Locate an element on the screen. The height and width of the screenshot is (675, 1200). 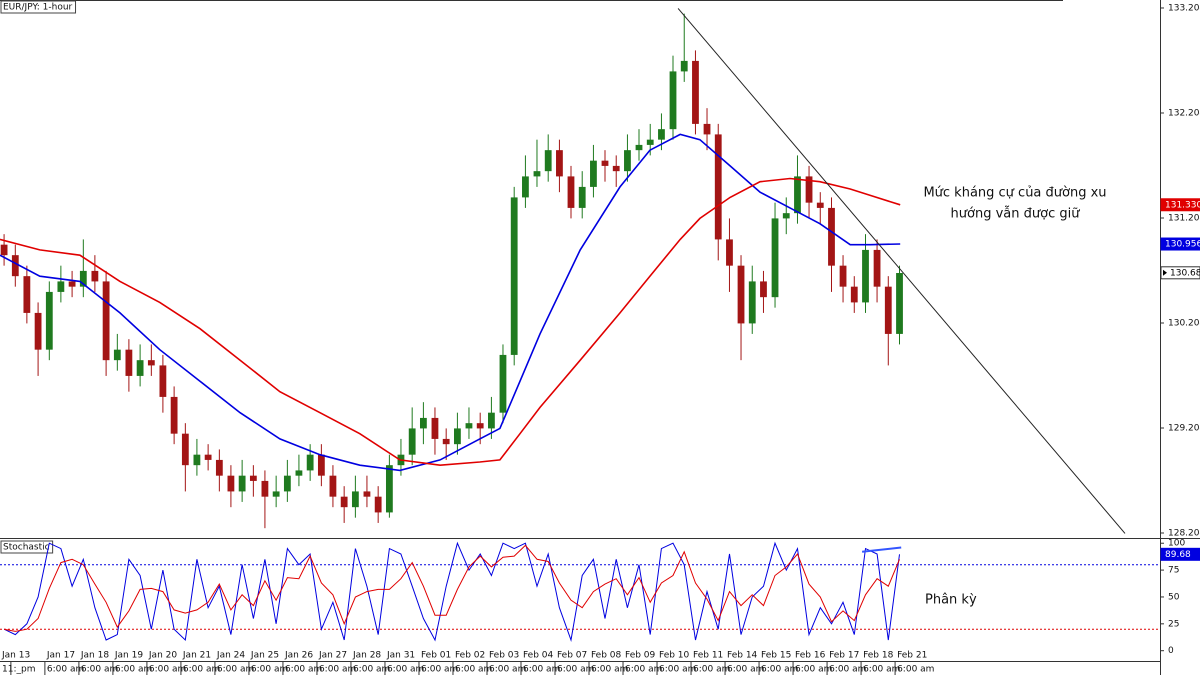
annotation: Mức kháng cự của đường xu is located at coordinates (1014, 193).